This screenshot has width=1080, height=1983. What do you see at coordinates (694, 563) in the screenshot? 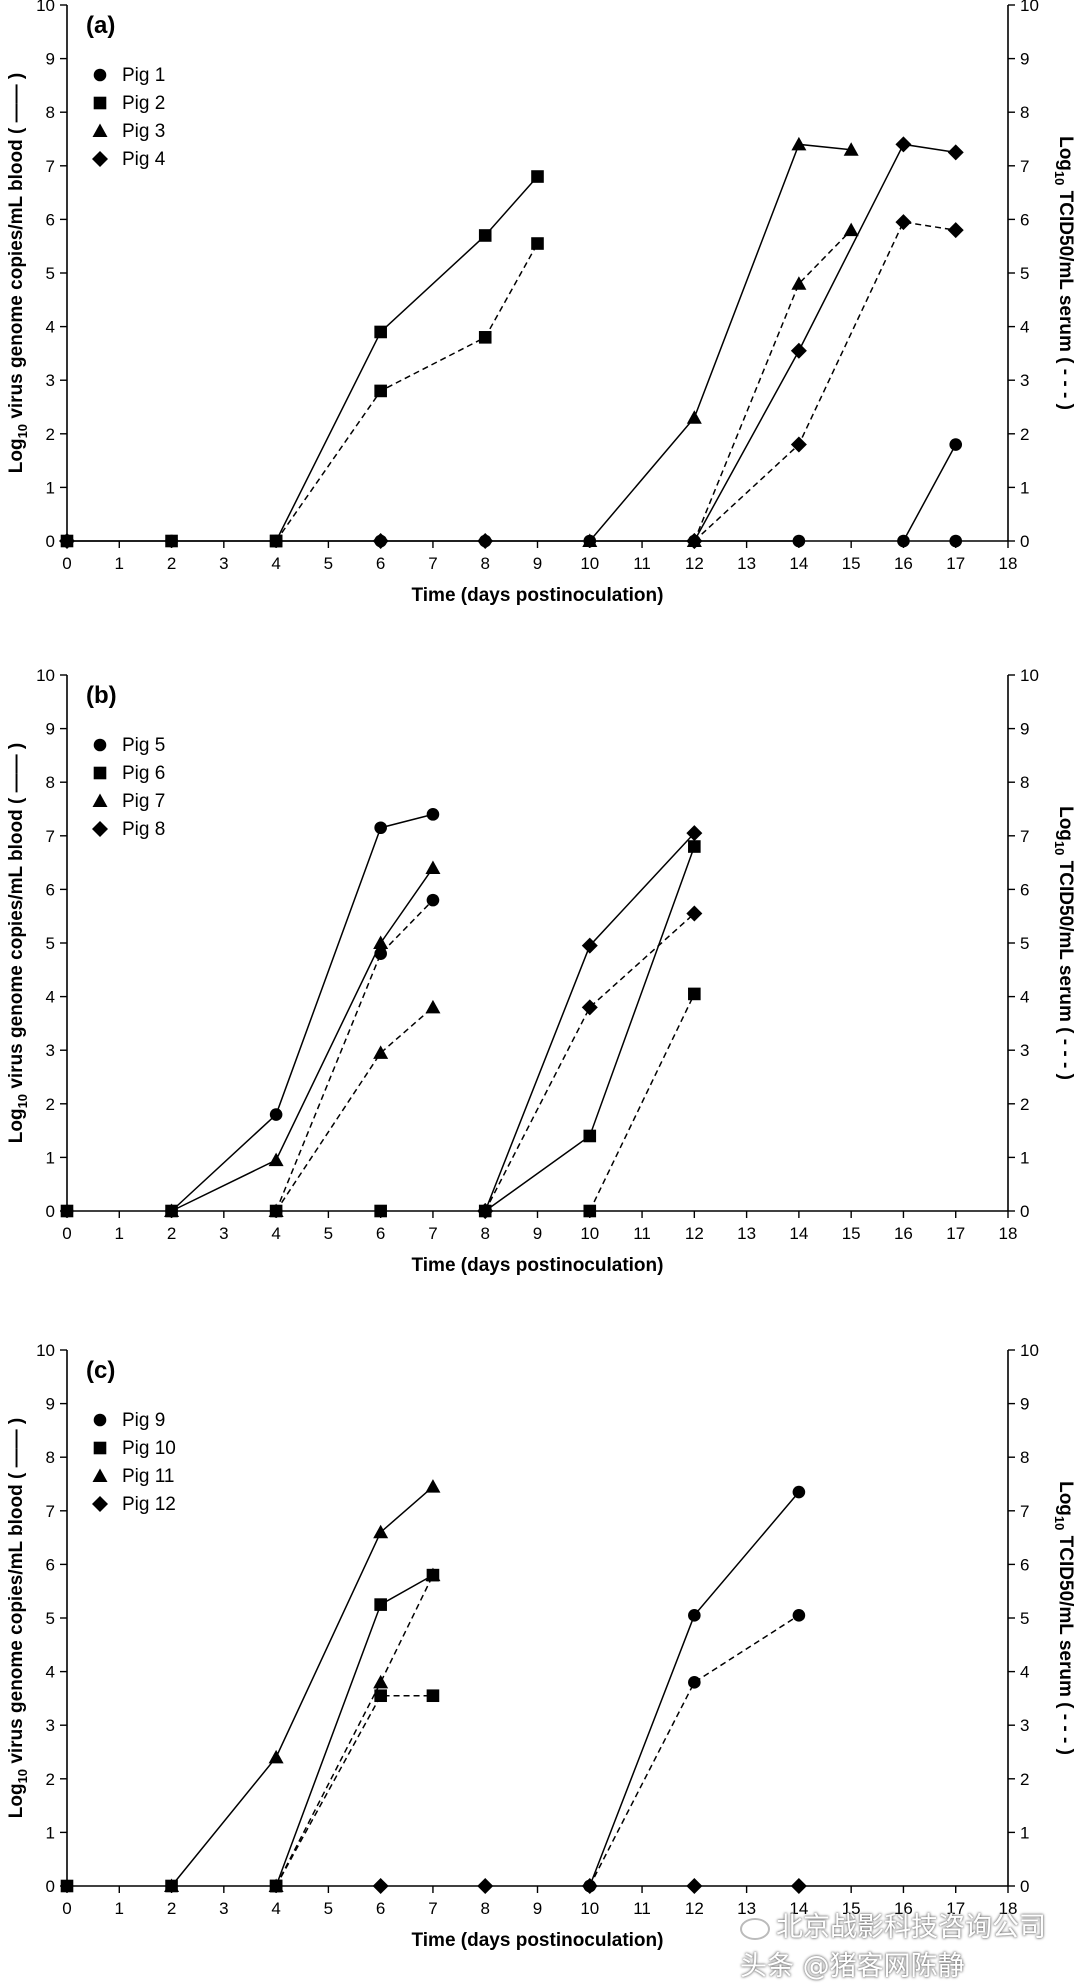
I see `panel-a-xtick-label: 12` at bounding box center [694, 563].